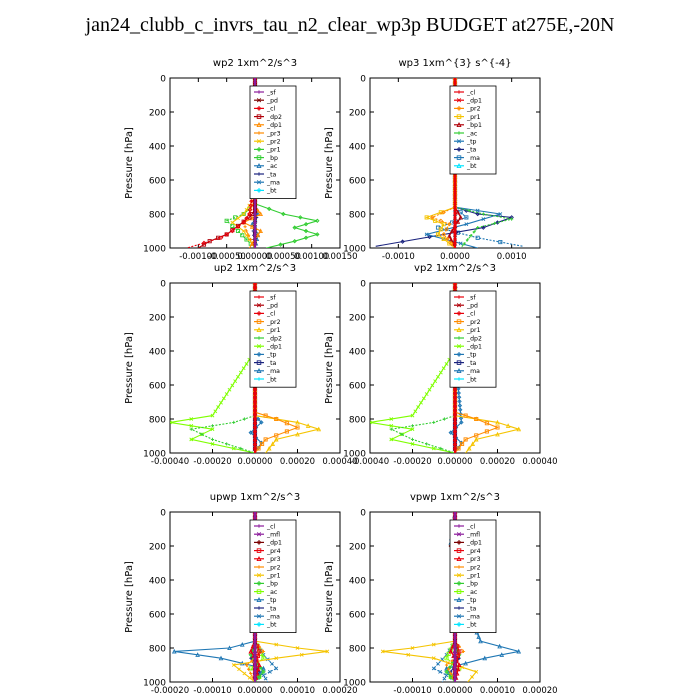 The width and height of the screenshot is (700, 700). What do you see at coordinates (212, 691) in the screenshot?
I see `x-tick-label: -0.00010` at bounding box center [212, 691].